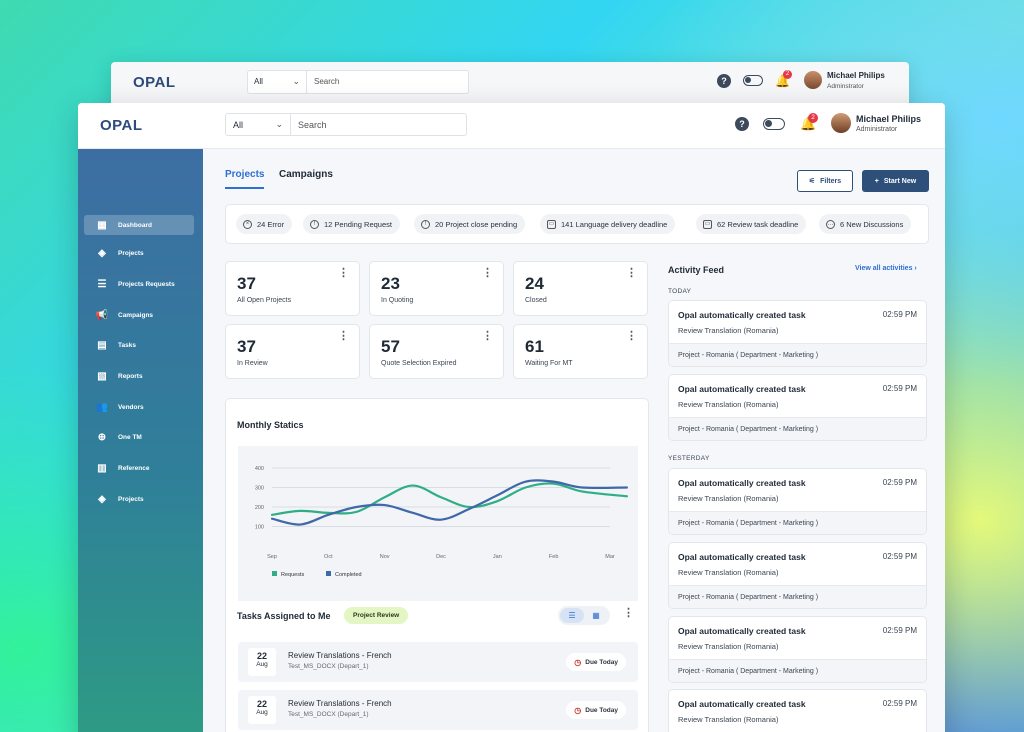 This screenshot has height=732, width=1024. I want to click on stat-card-quote-selection-expired: 57 Quote Selection Expired ⋮, so click(436, 351).